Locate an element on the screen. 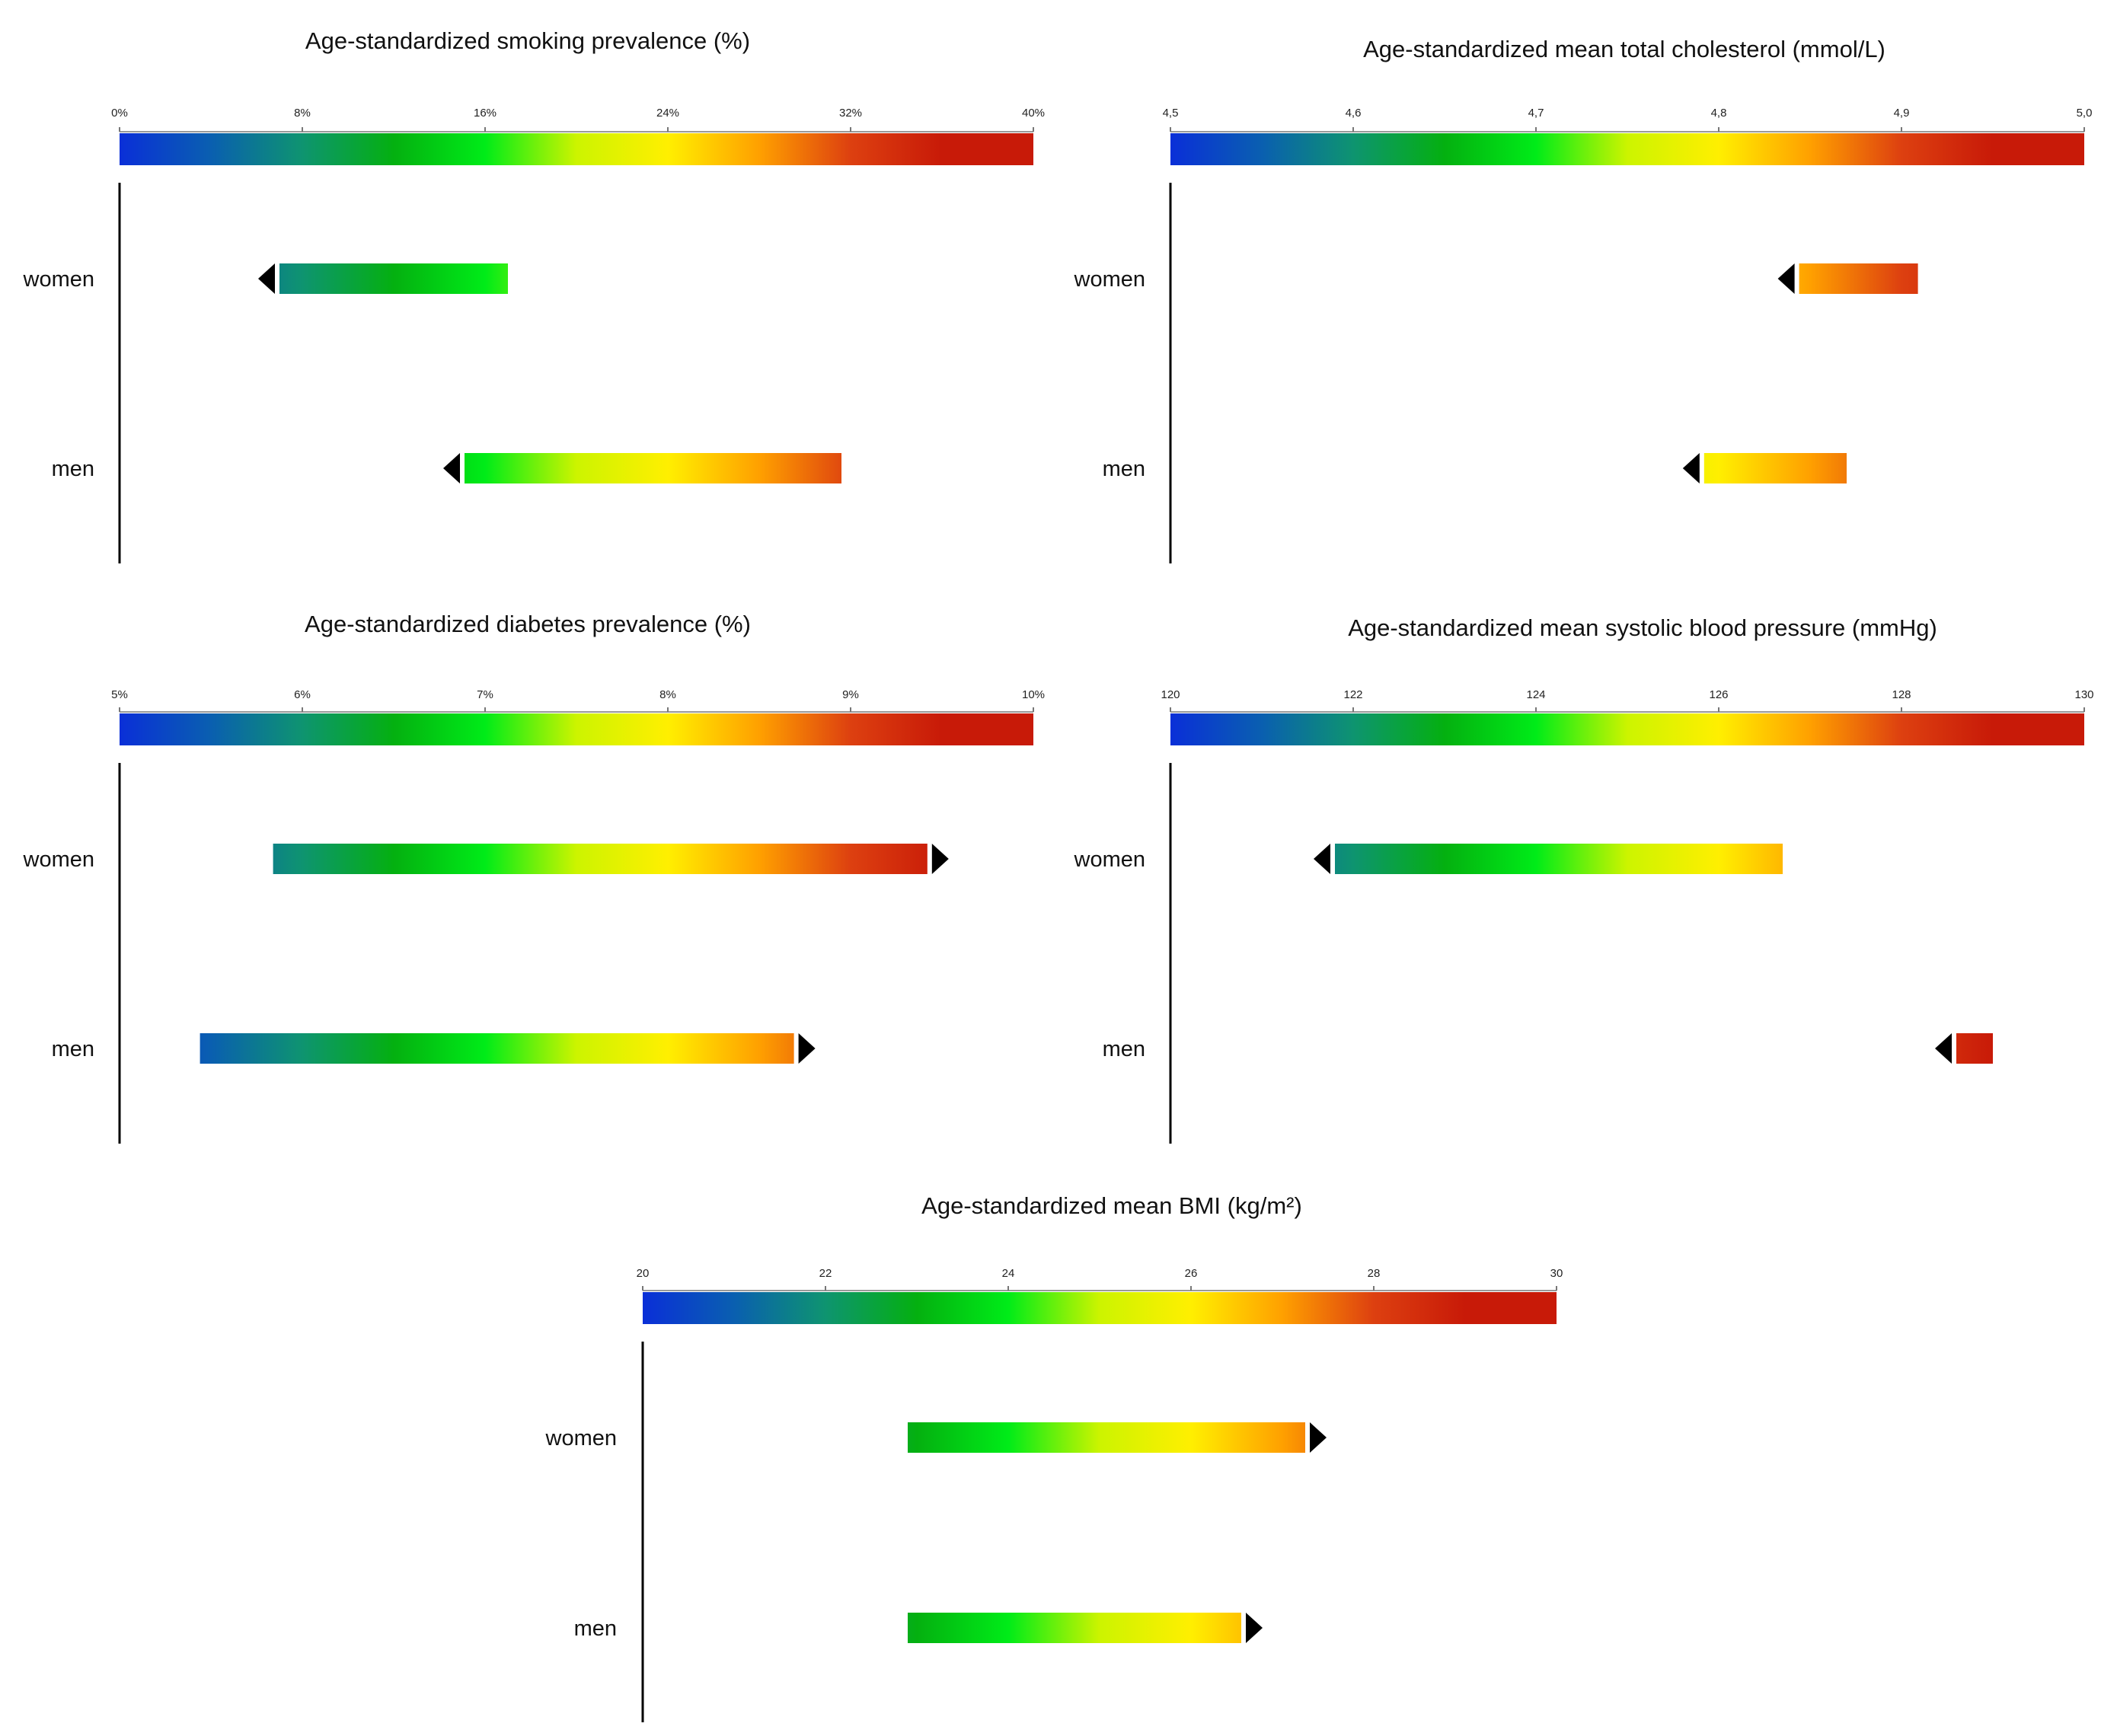 This screenshot has height=1736, width=2101. chart-title: Age-standardized mean BMI (kg/m²) is located at coordinates (1111, 1205).